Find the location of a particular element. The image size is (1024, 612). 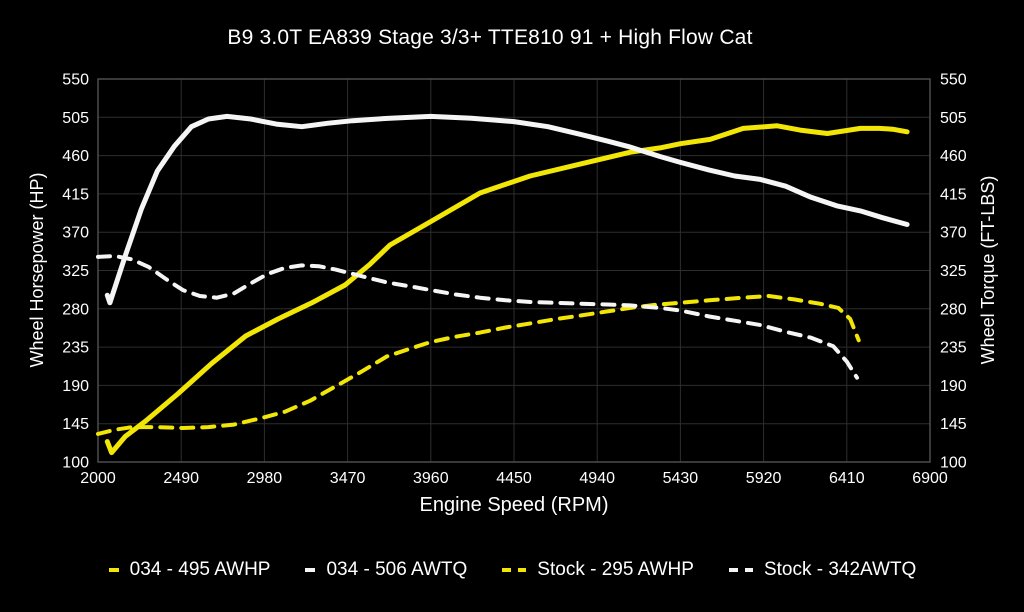

legend-item-tuned-awtq: 034 - 506 AWTQ is located at coordinates (385, 570).